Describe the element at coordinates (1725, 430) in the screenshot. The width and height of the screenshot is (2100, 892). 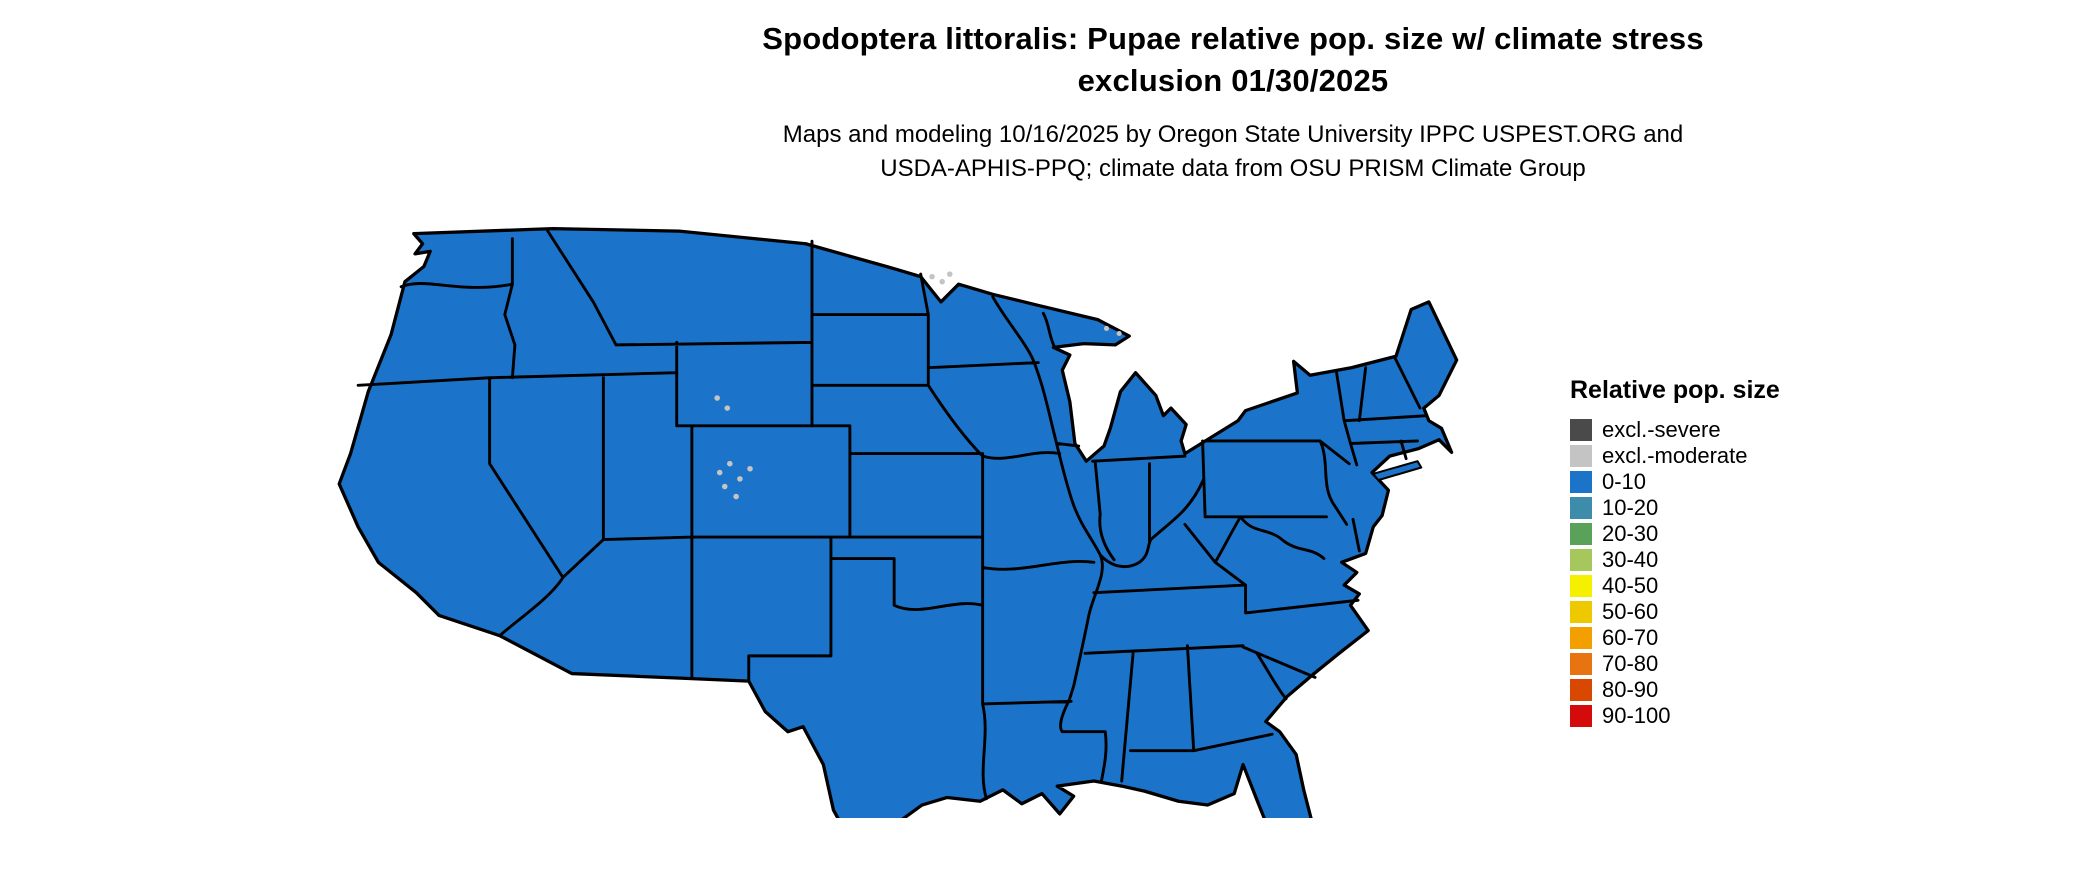
I see `legend-item: excl.-severe` at that location.